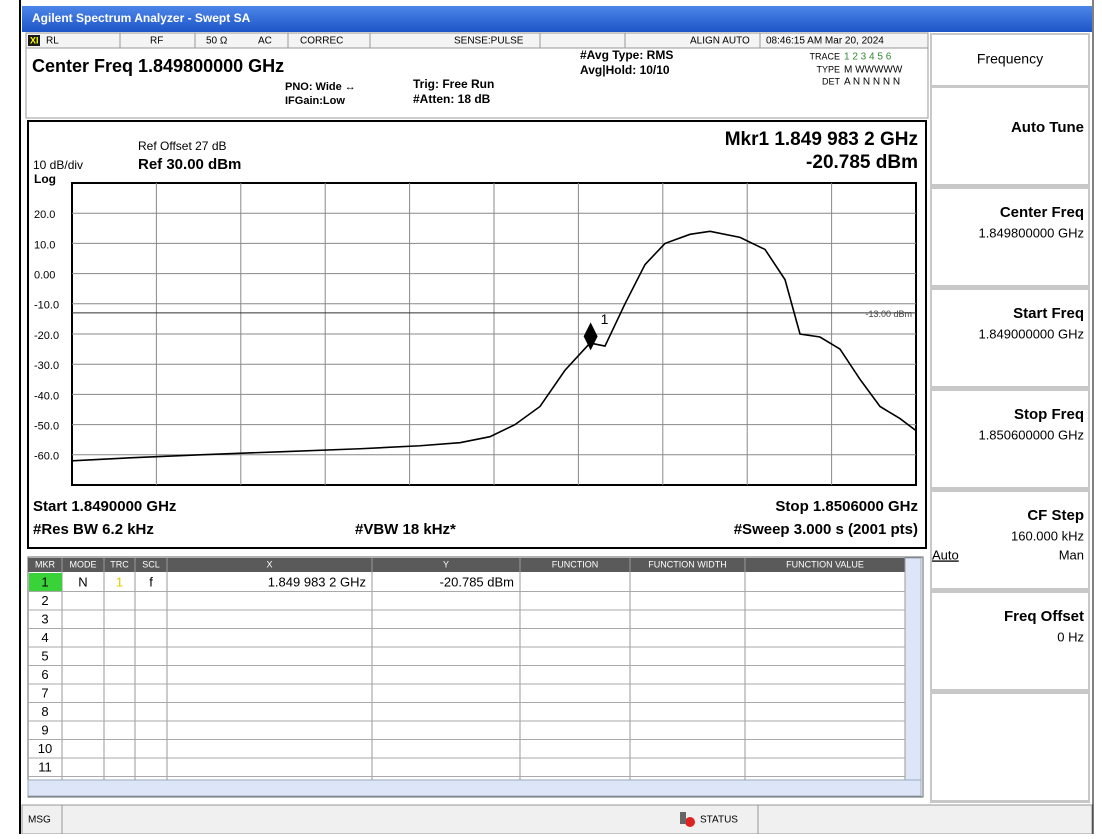 This screenshot has height=839, width=1102. I want to click on menu-title: Frequency, so click(1010, 59).